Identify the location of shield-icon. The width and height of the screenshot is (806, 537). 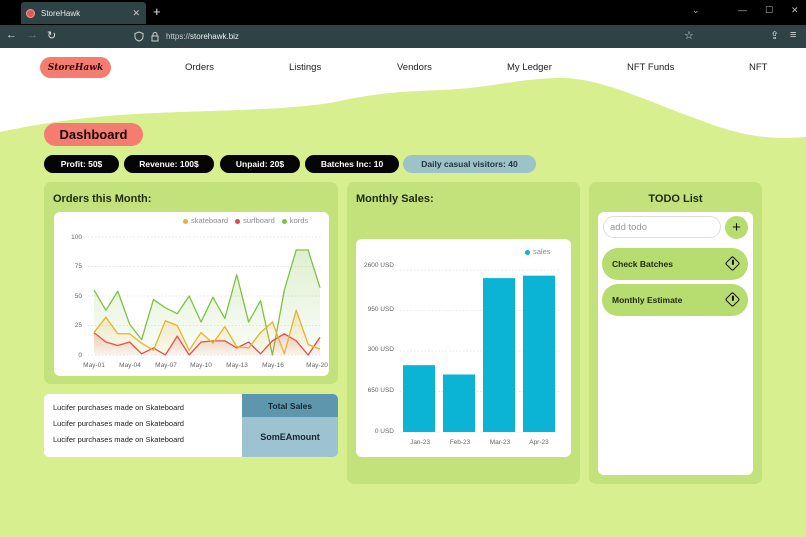
(139, 36).